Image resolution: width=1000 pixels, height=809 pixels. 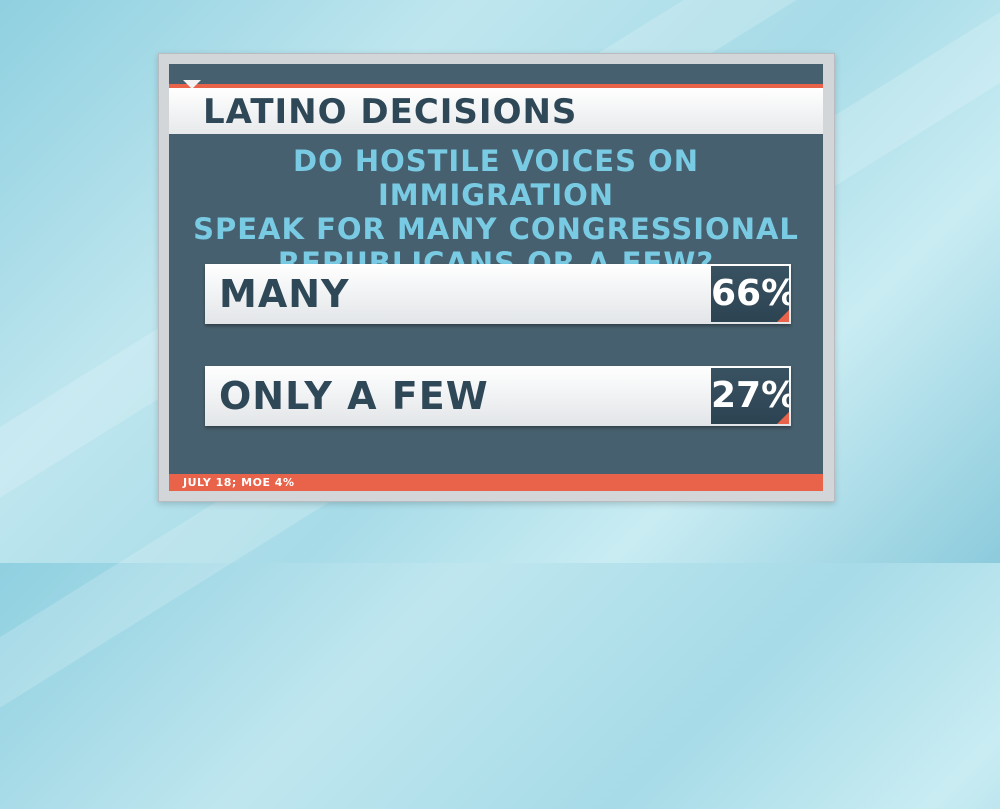 I want to click on question-line-2: SPEAK FOR MANY CONGRESSIONAL, so click(x=496, y=229).